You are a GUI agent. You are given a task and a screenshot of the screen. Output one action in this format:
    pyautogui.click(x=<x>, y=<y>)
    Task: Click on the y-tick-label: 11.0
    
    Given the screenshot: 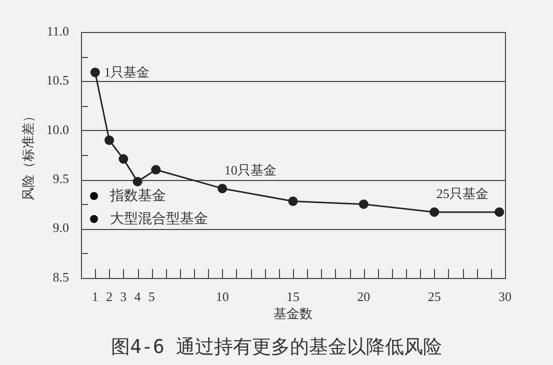 What is the action you would take?
    pyautogui.click(x=57, y=30)
    